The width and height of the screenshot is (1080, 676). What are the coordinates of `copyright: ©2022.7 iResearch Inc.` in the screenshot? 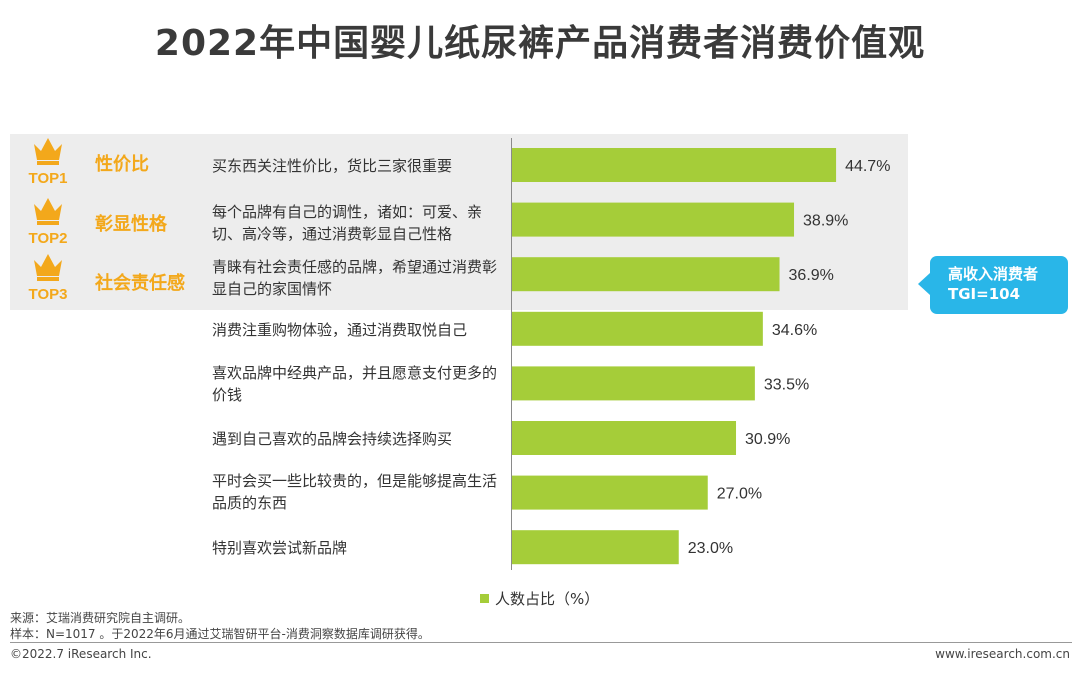 It's located at (81, 654).